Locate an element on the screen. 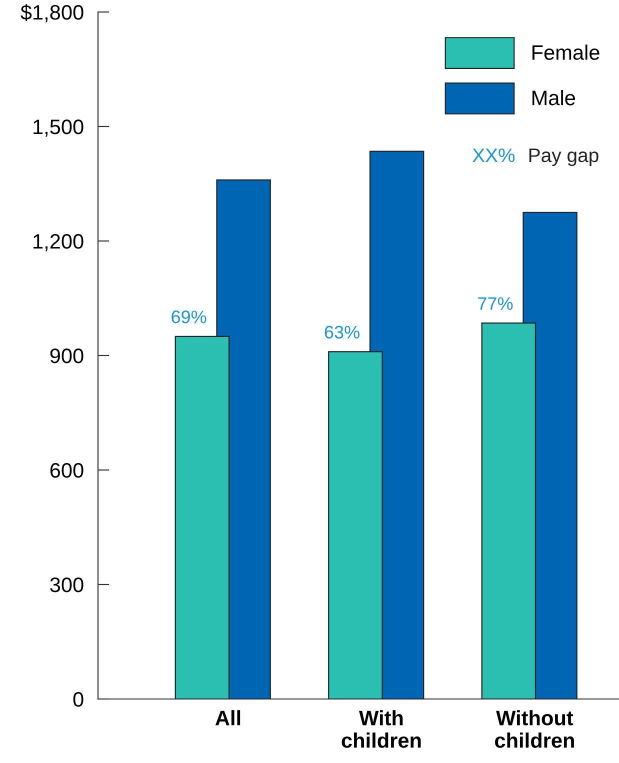  x-tick-label: All is located at coordinates (227, 718).